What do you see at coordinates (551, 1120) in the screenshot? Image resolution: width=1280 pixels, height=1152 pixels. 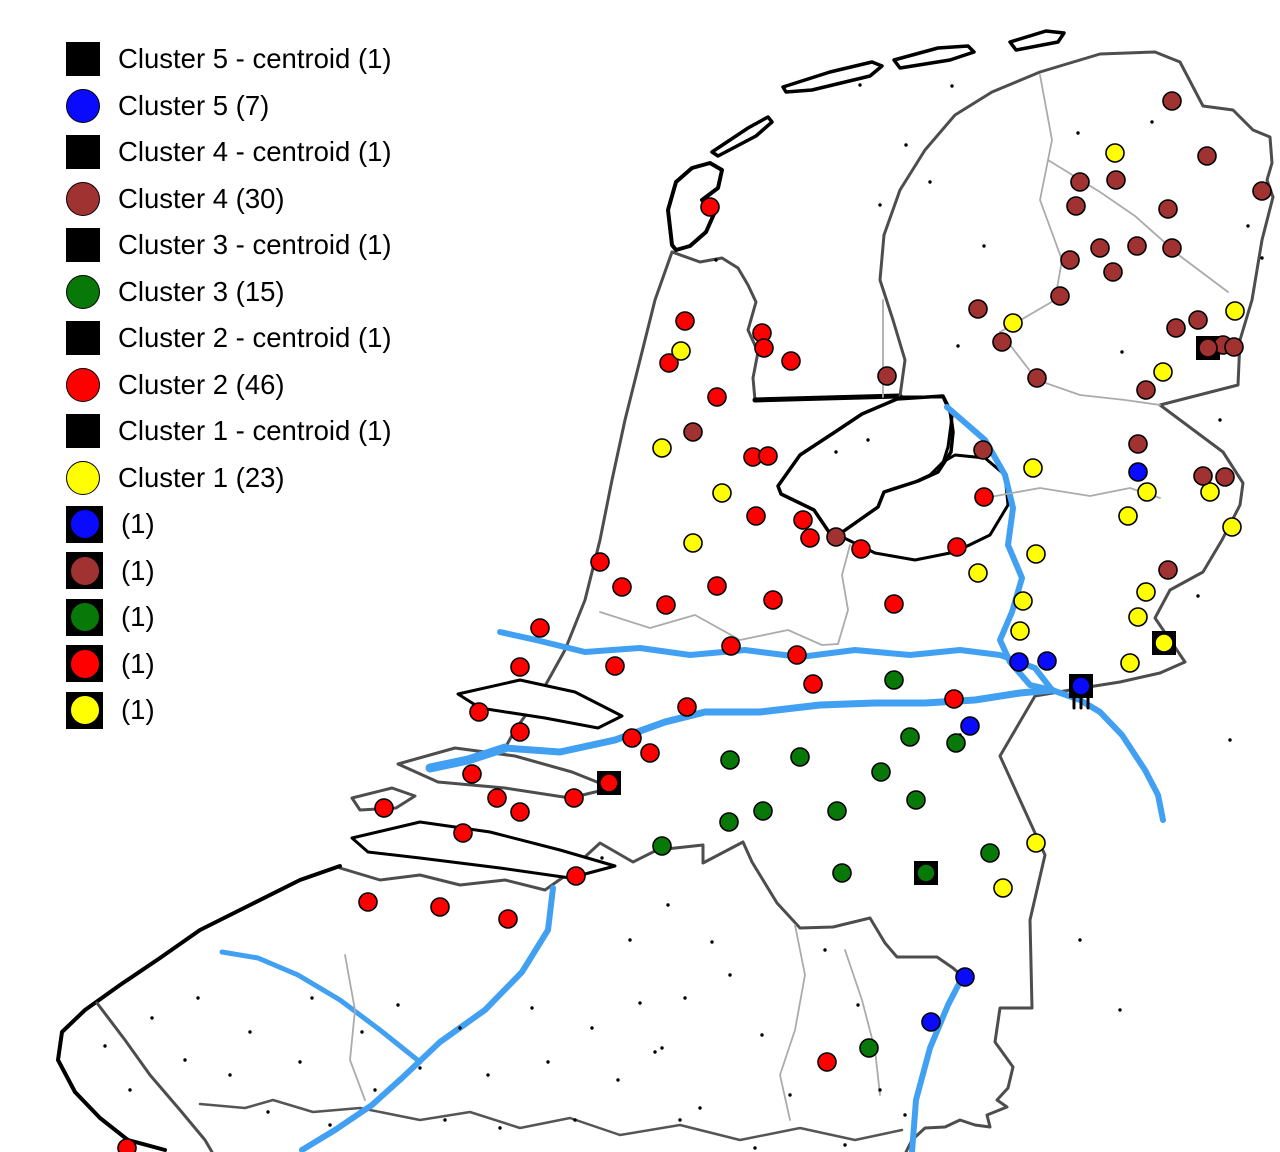 I see `border-belgium-south` at bounding box center [551, 1120].